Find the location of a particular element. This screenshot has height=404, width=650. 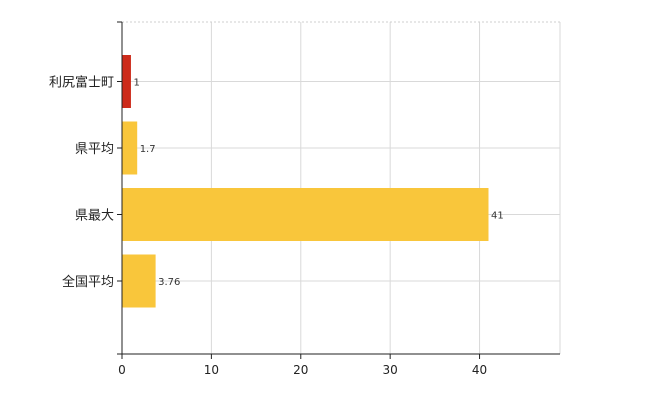

x-tick-label: 30 is located at coordinates (390, 370).